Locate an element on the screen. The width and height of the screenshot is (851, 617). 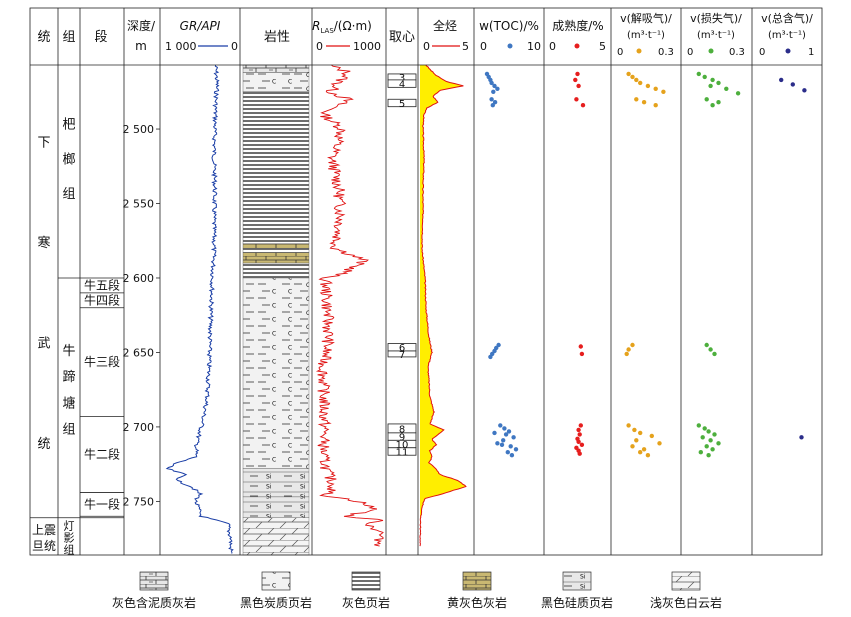
depth-label-5: 2 750 is located at coordinates (139, 501).